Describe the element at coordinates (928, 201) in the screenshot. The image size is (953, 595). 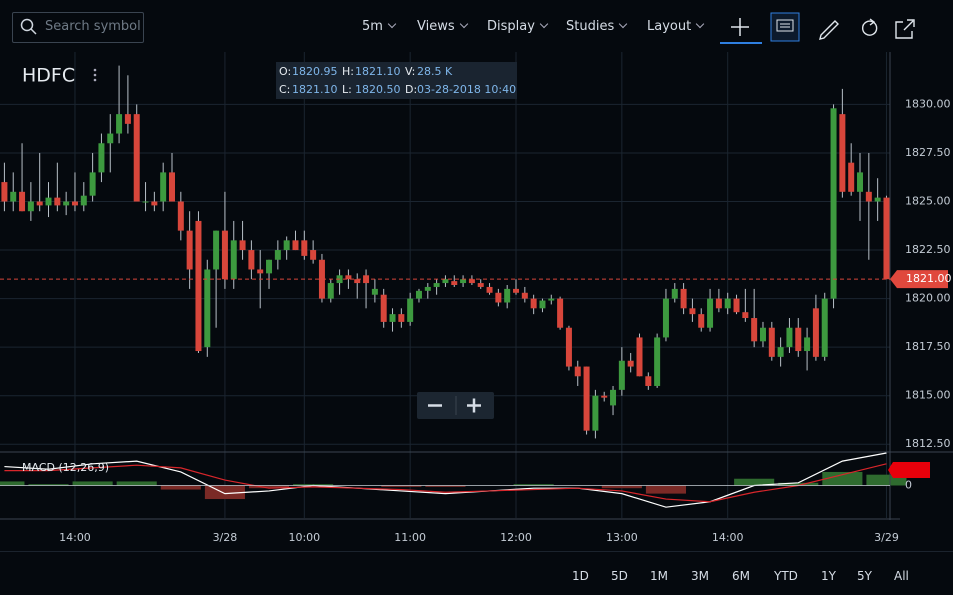
I see `y-tick-label: 1825.00` at that location.